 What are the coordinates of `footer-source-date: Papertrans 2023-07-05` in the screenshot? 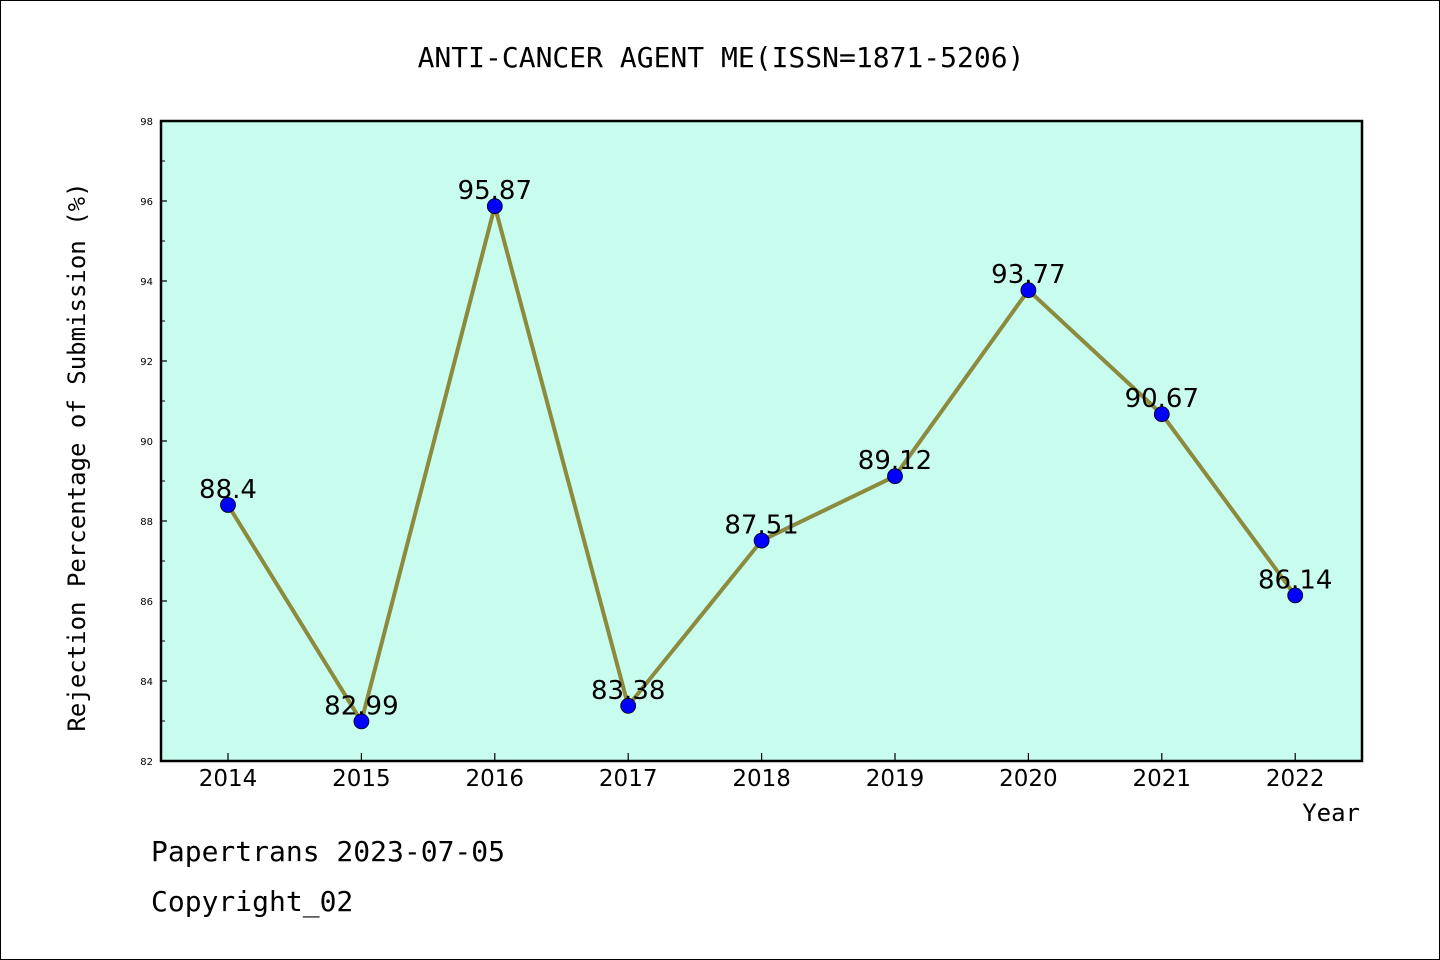 It's located at (328, 851).